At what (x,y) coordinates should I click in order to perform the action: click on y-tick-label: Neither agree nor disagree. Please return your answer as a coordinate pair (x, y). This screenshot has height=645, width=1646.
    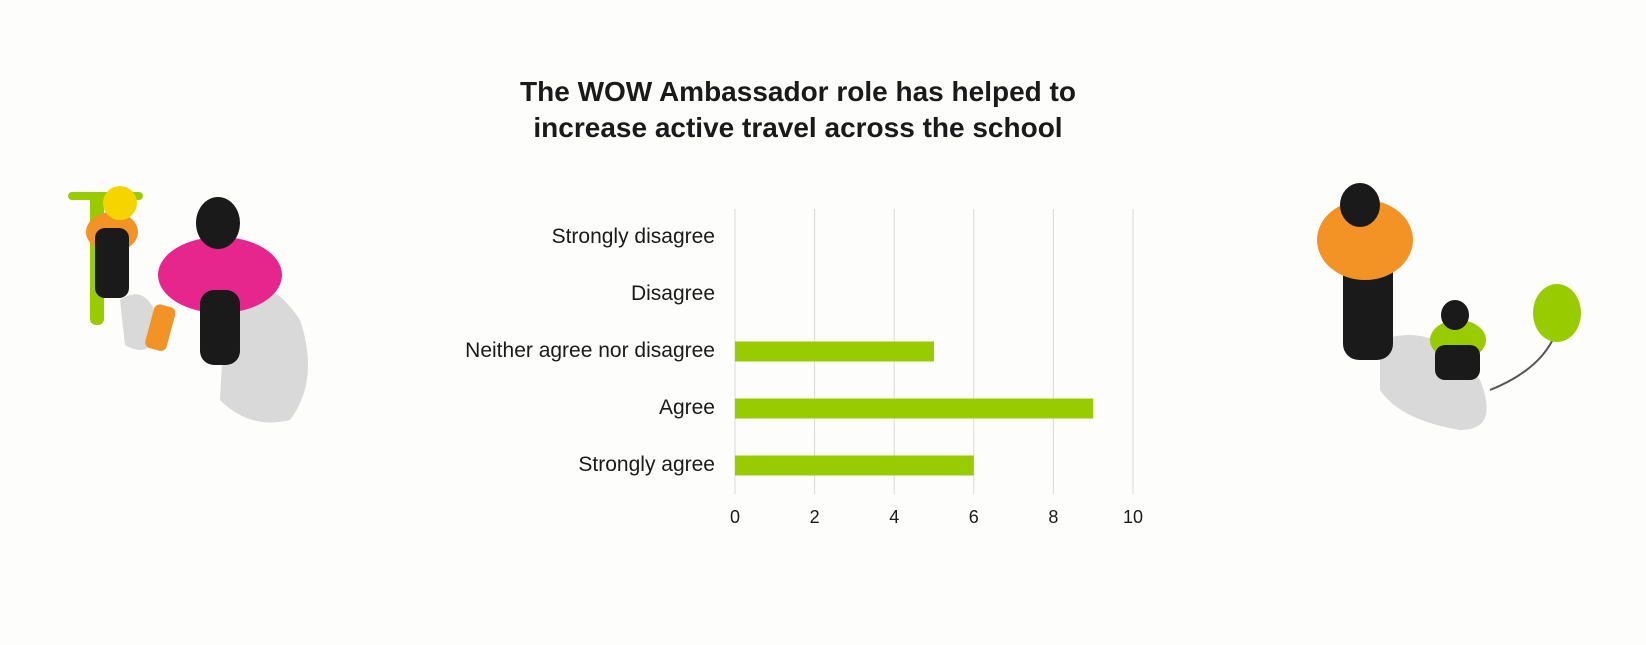
    Looking at the image, I should click on (590, 350).